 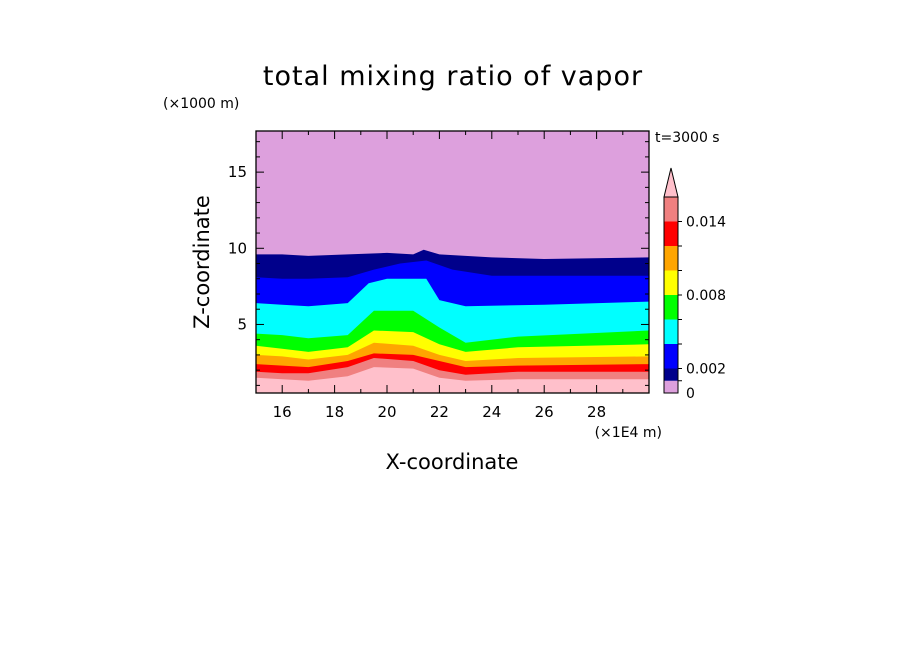 I want to click on colorbar-label: 0.014, so click(x=706, y=223).